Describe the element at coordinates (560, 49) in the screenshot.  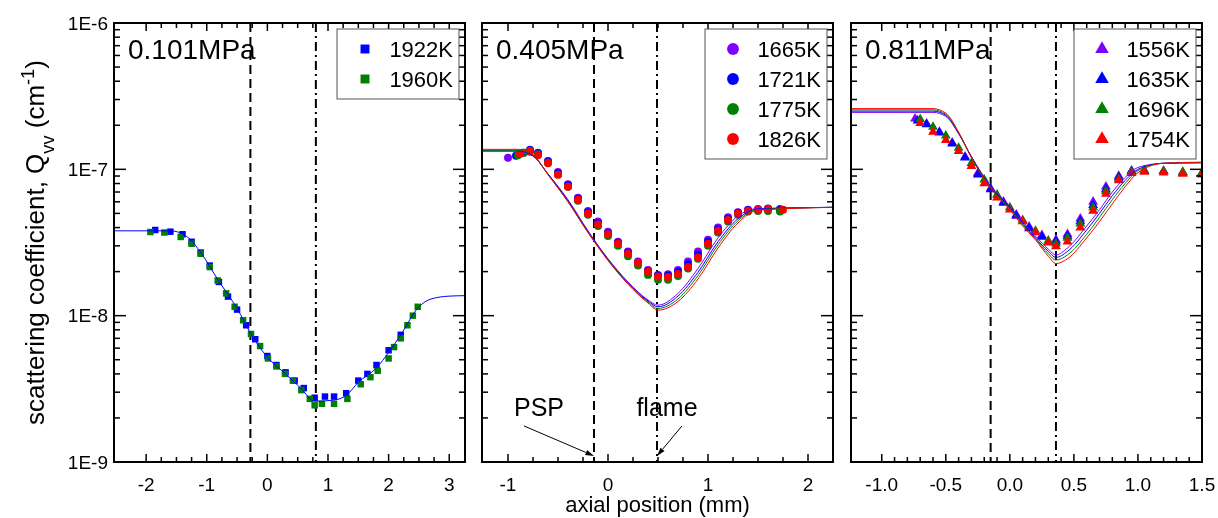
I see `chart-title: 0.405MPa` at that location.